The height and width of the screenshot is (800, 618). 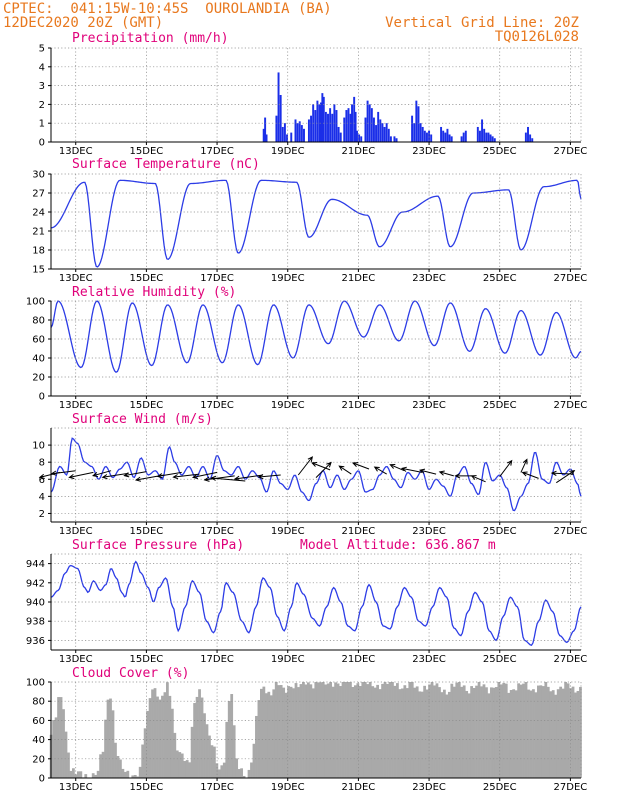 I want to click on header-model-id: TQ0126L028, so click(x=537, y=37).